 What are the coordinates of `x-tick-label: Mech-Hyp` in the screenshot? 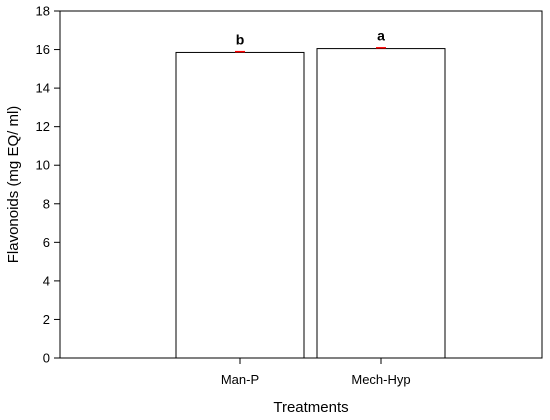 It's located at (380, 379).